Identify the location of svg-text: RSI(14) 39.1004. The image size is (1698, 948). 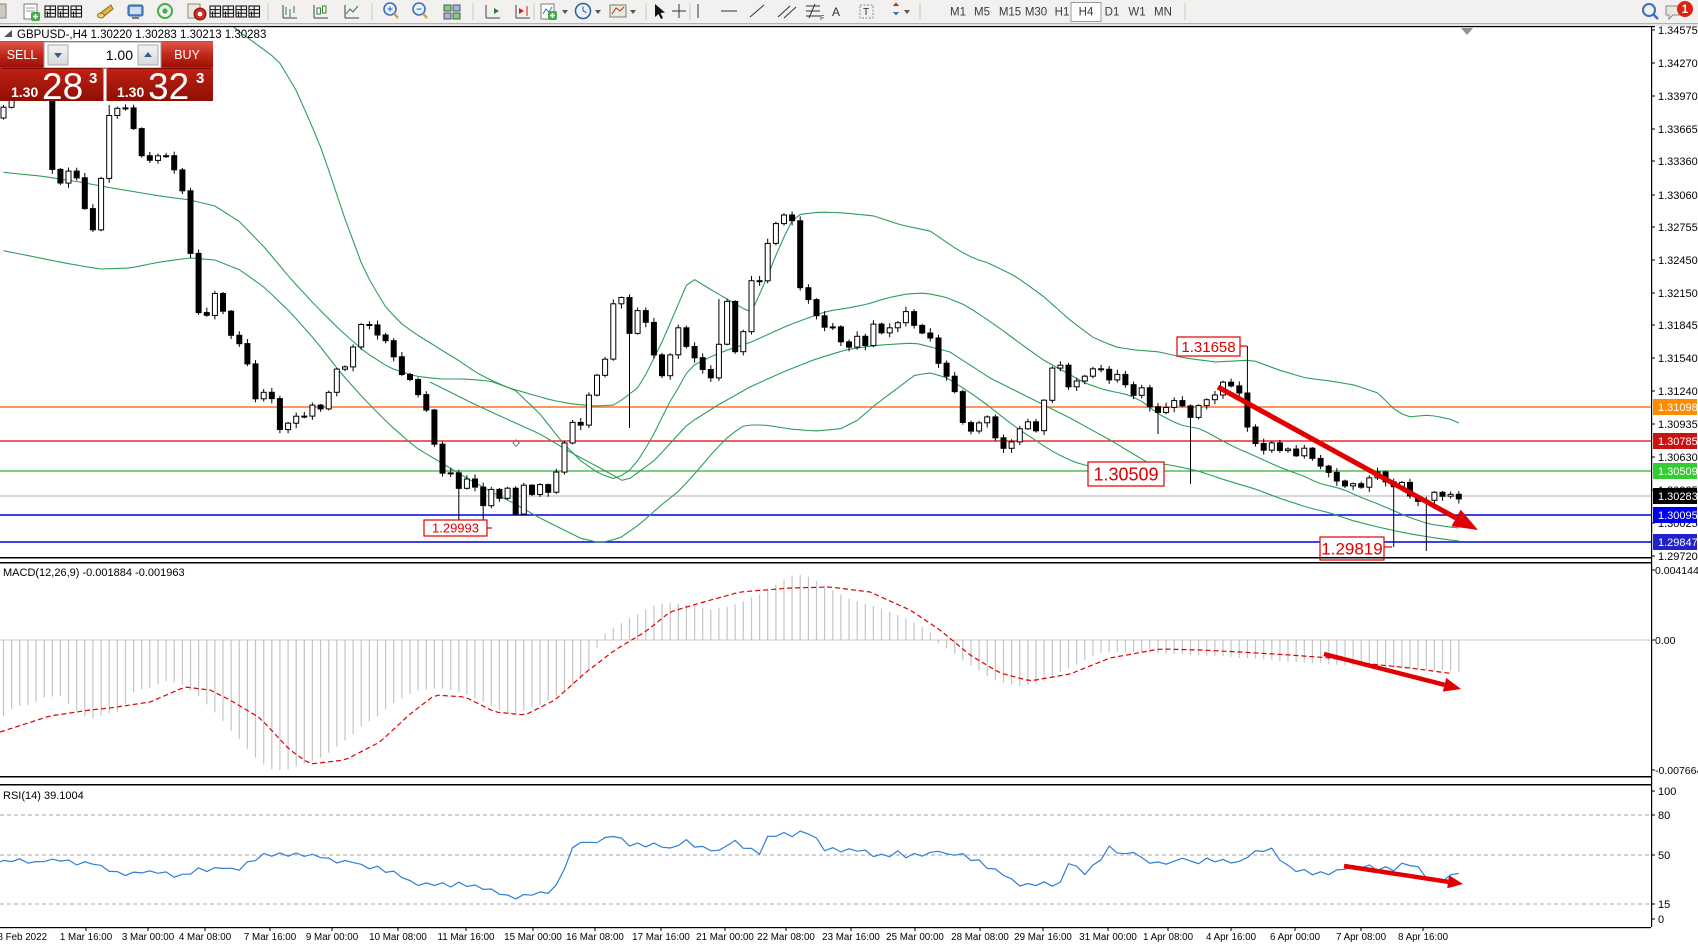
(43, 796).